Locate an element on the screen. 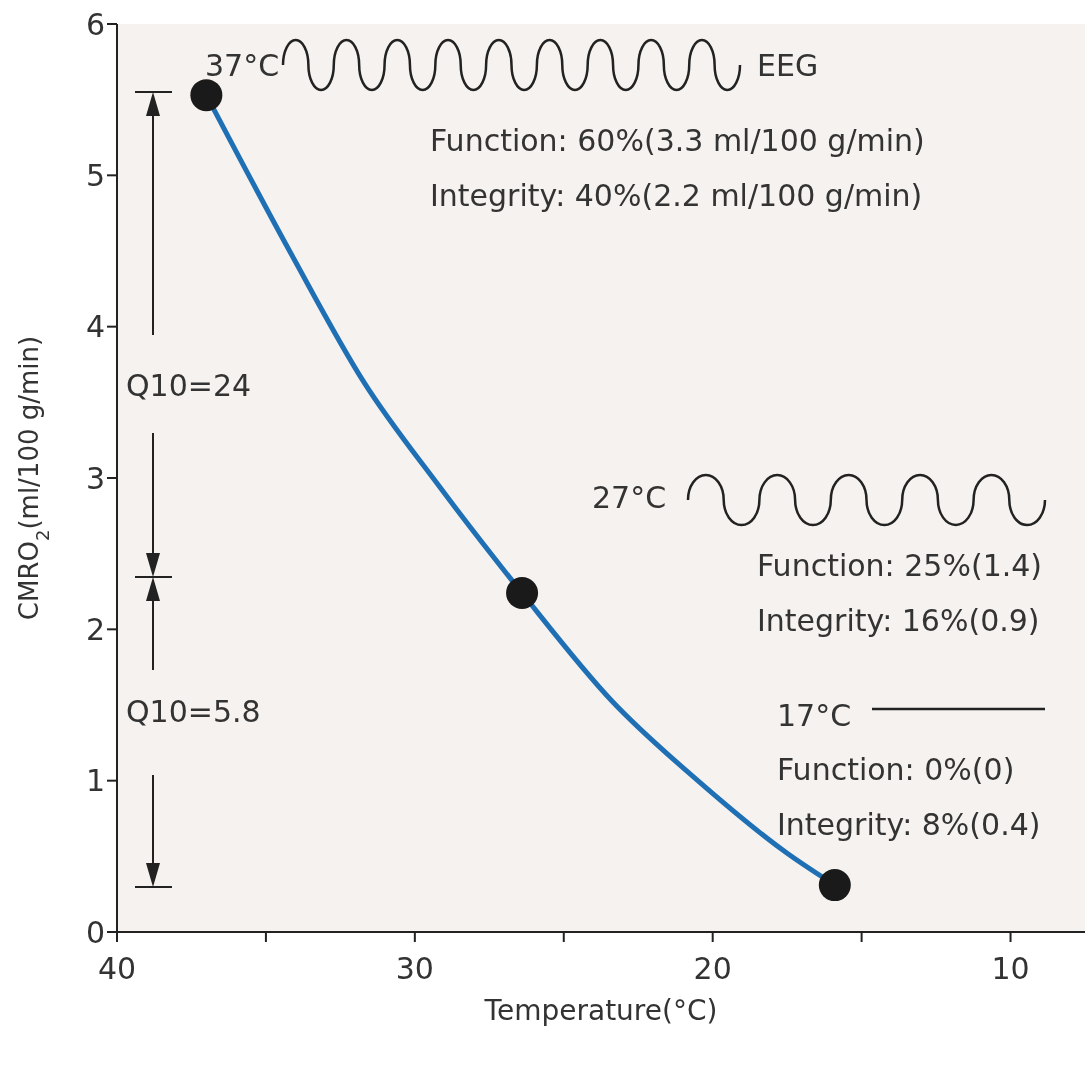  annotation: Integrity: 40%(2.2 ml/100 g/min) is located at coordinates (676, 196).